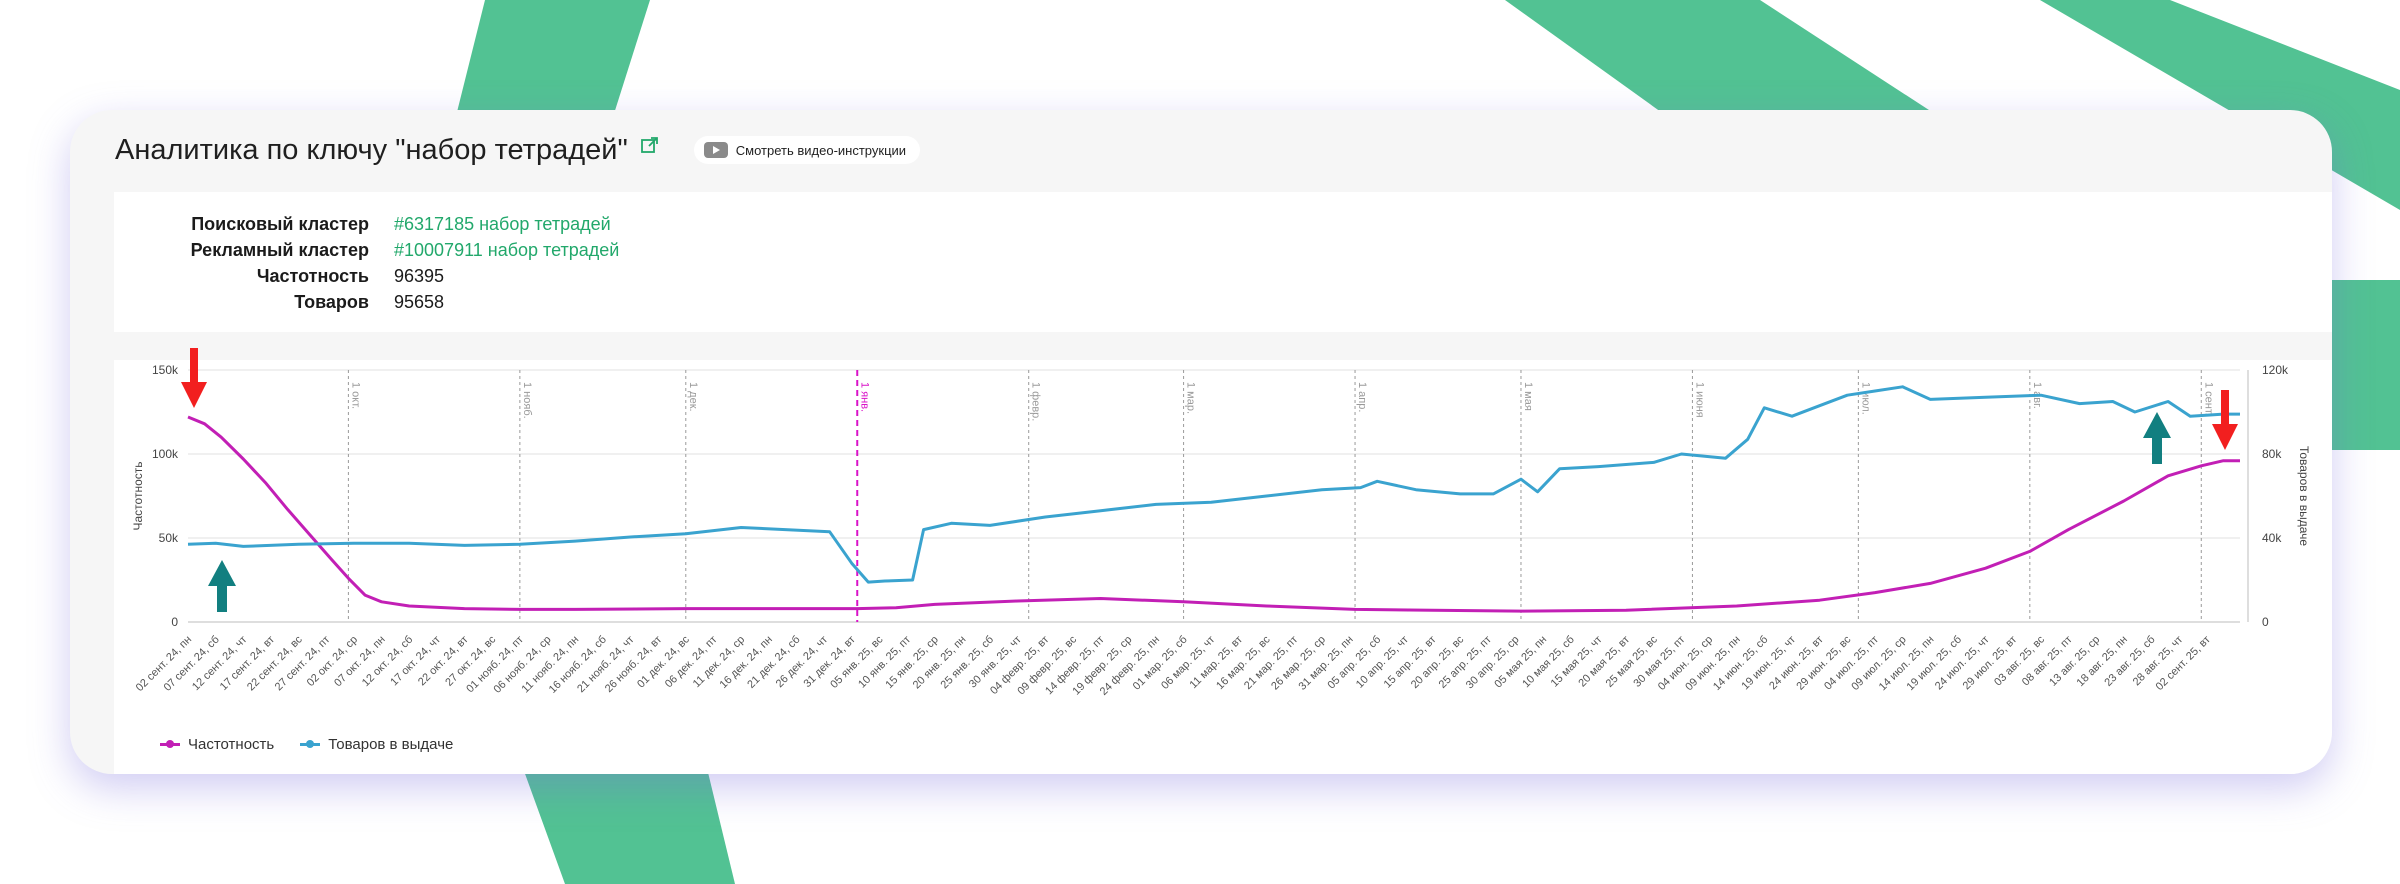 This screenshot has height=884, width=2400. What do you see at coordinates (502, 224) in the screenshot?
I see `search-cluster-link: #6317185 набор тетрадей` at bounding box center [502, 224].